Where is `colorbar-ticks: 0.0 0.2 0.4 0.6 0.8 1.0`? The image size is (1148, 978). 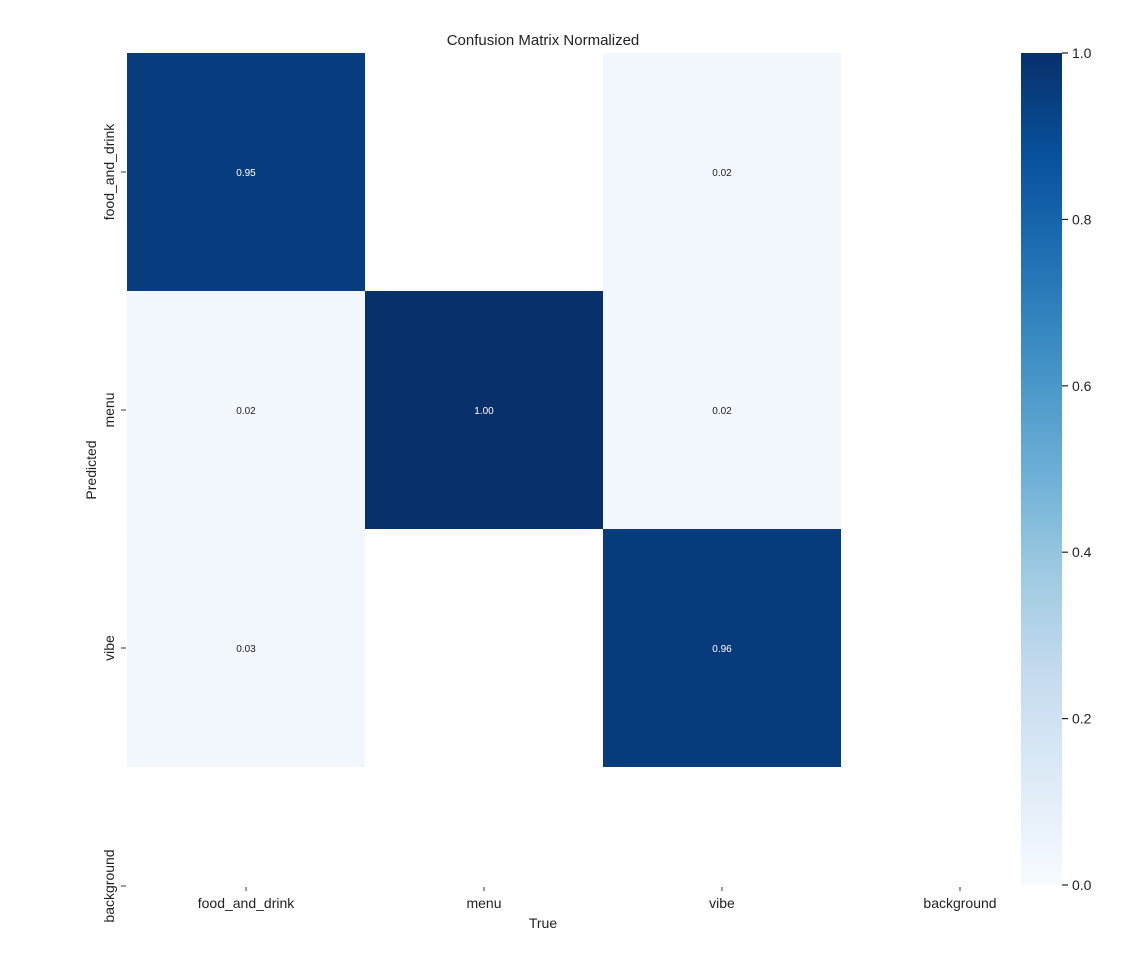
colorbar-ticks: 0.0 0.2 0.4 0.6 0.8 1.0 is located at coordinates (1077, 469).